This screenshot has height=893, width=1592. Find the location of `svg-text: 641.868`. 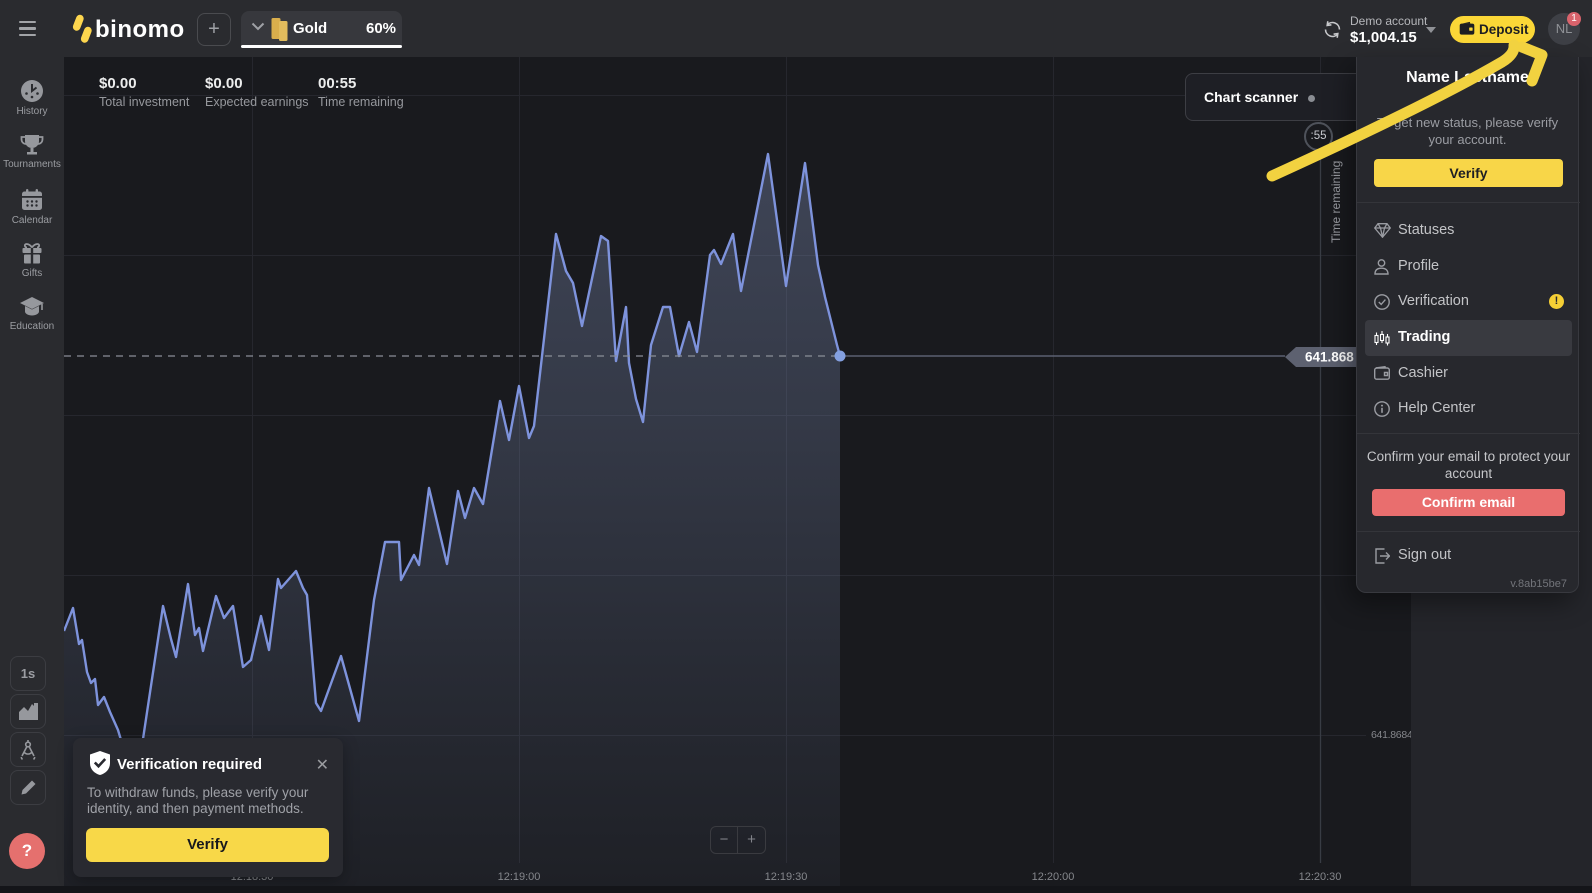

svg-text: 641.868 is located at coordinates (1329, 357).